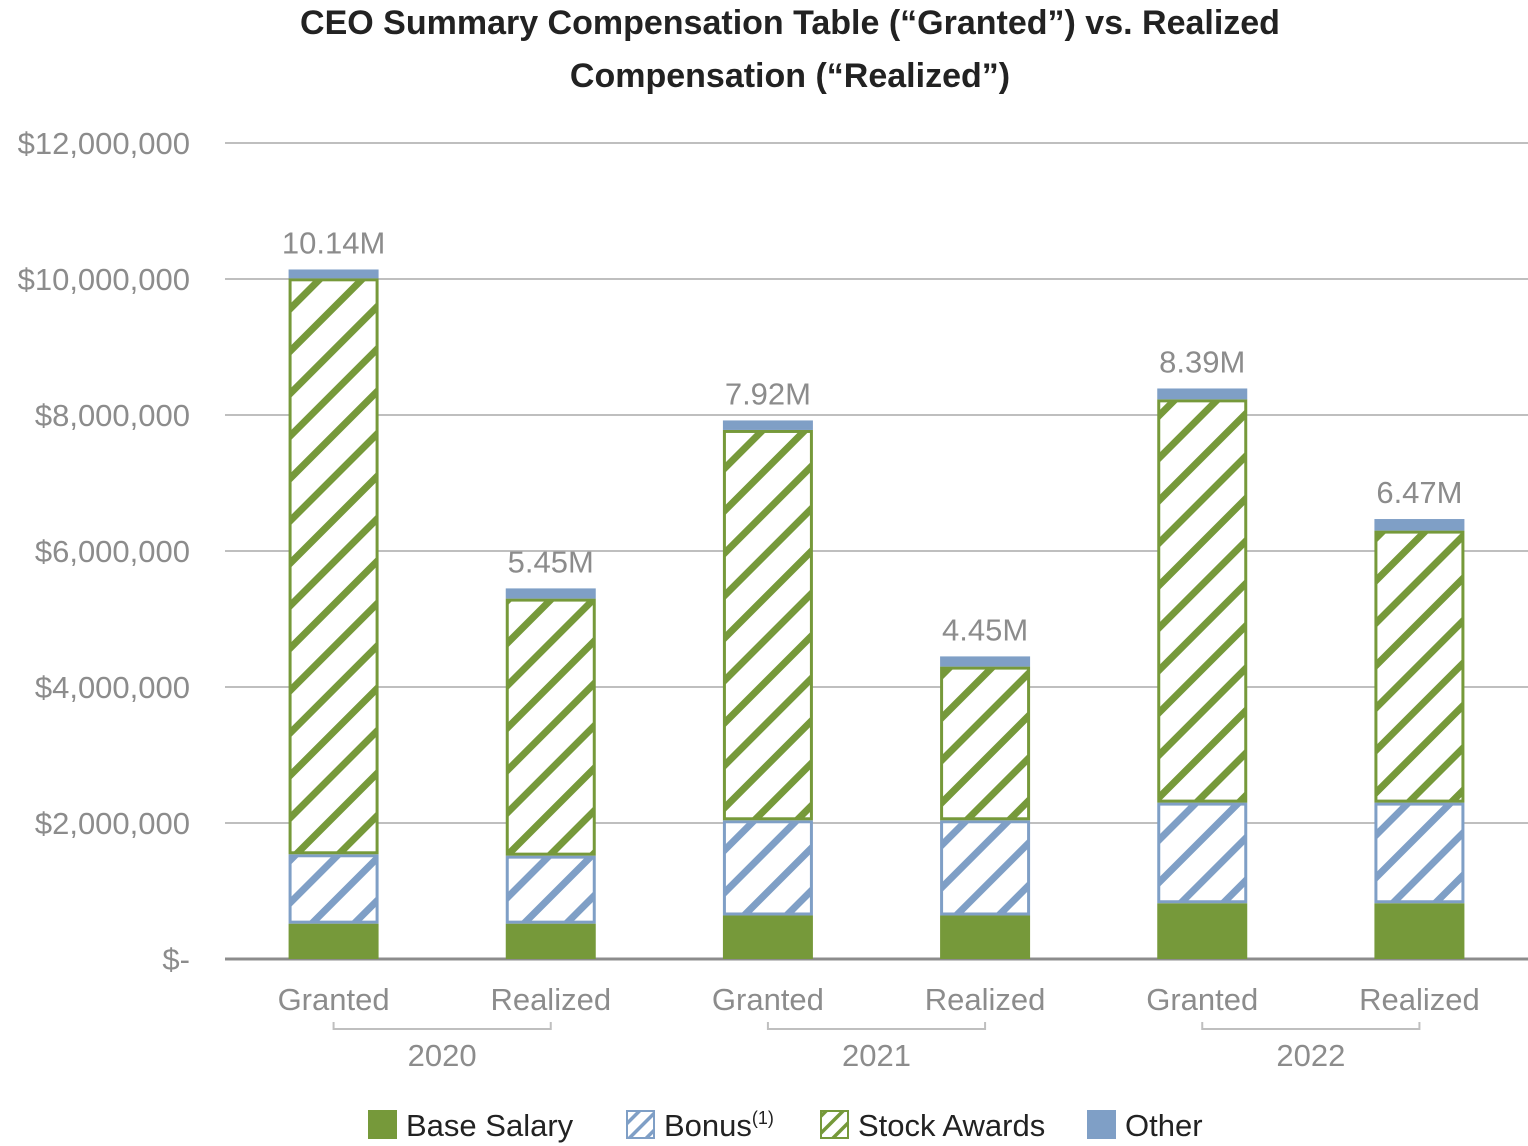 This screenshot has width=1528, height=1146. Describe the element at coordinates (640, 1124) in the screenshot. I see `legend-swatch-bonus` at that location.